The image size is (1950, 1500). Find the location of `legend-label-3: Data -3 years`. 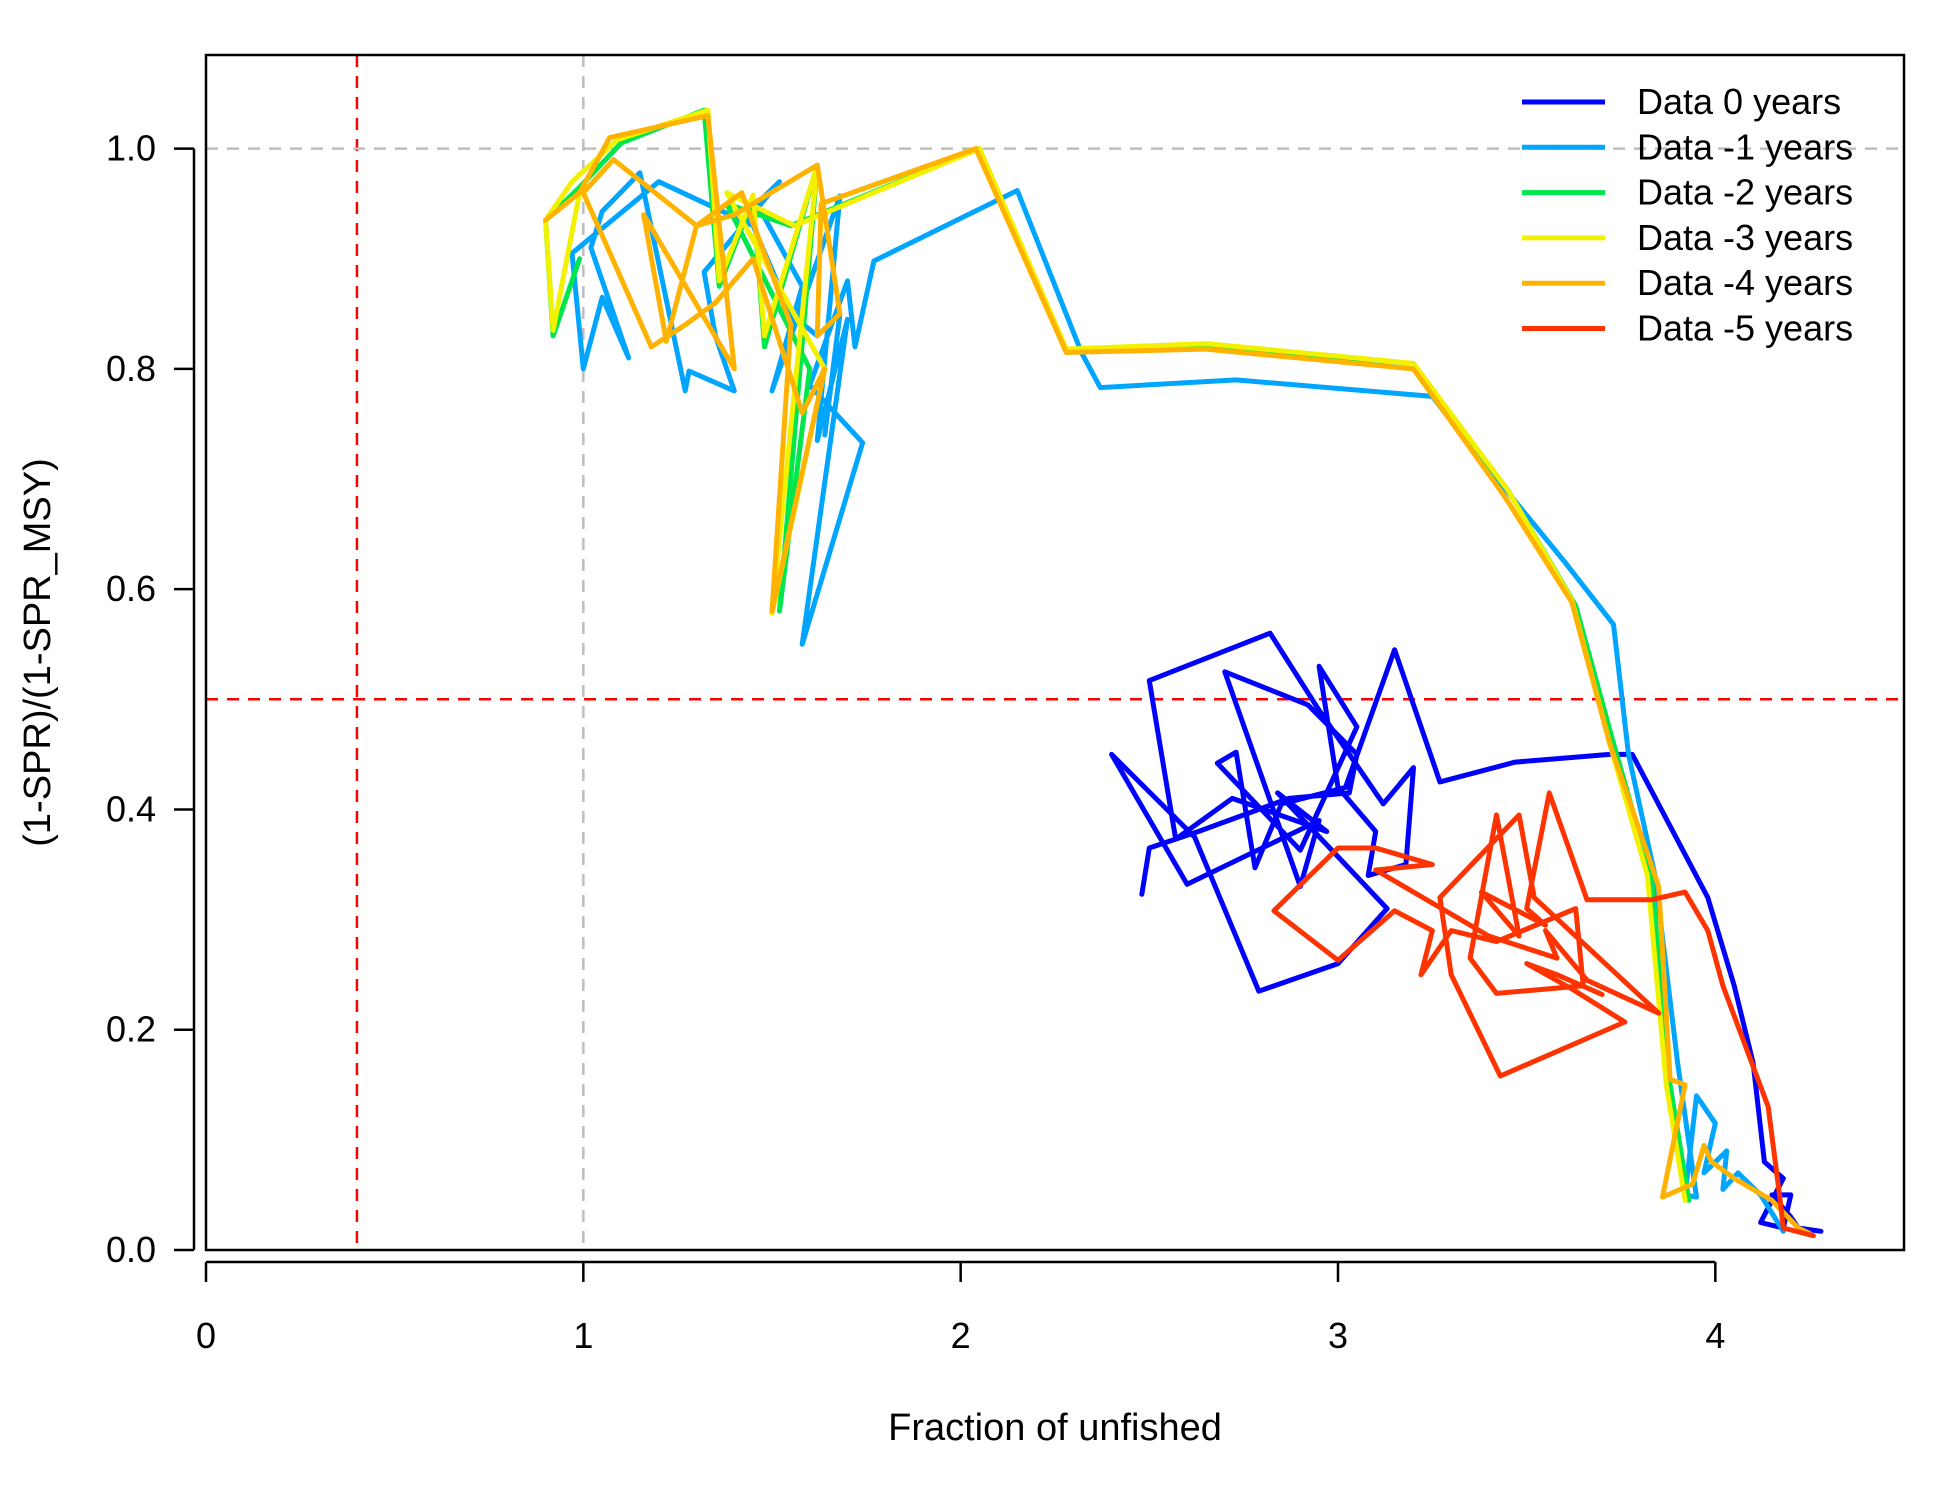

legend-label-3: Data -3 years is located at coordinates (1745, 237).